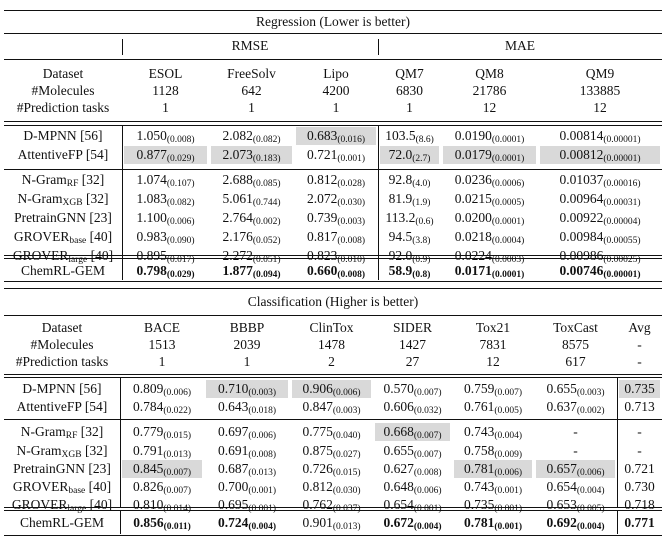  Describe the element at coordinates (331, 487) in the screenshot. I see `score-cell: 0.812(0.030)` at that location.